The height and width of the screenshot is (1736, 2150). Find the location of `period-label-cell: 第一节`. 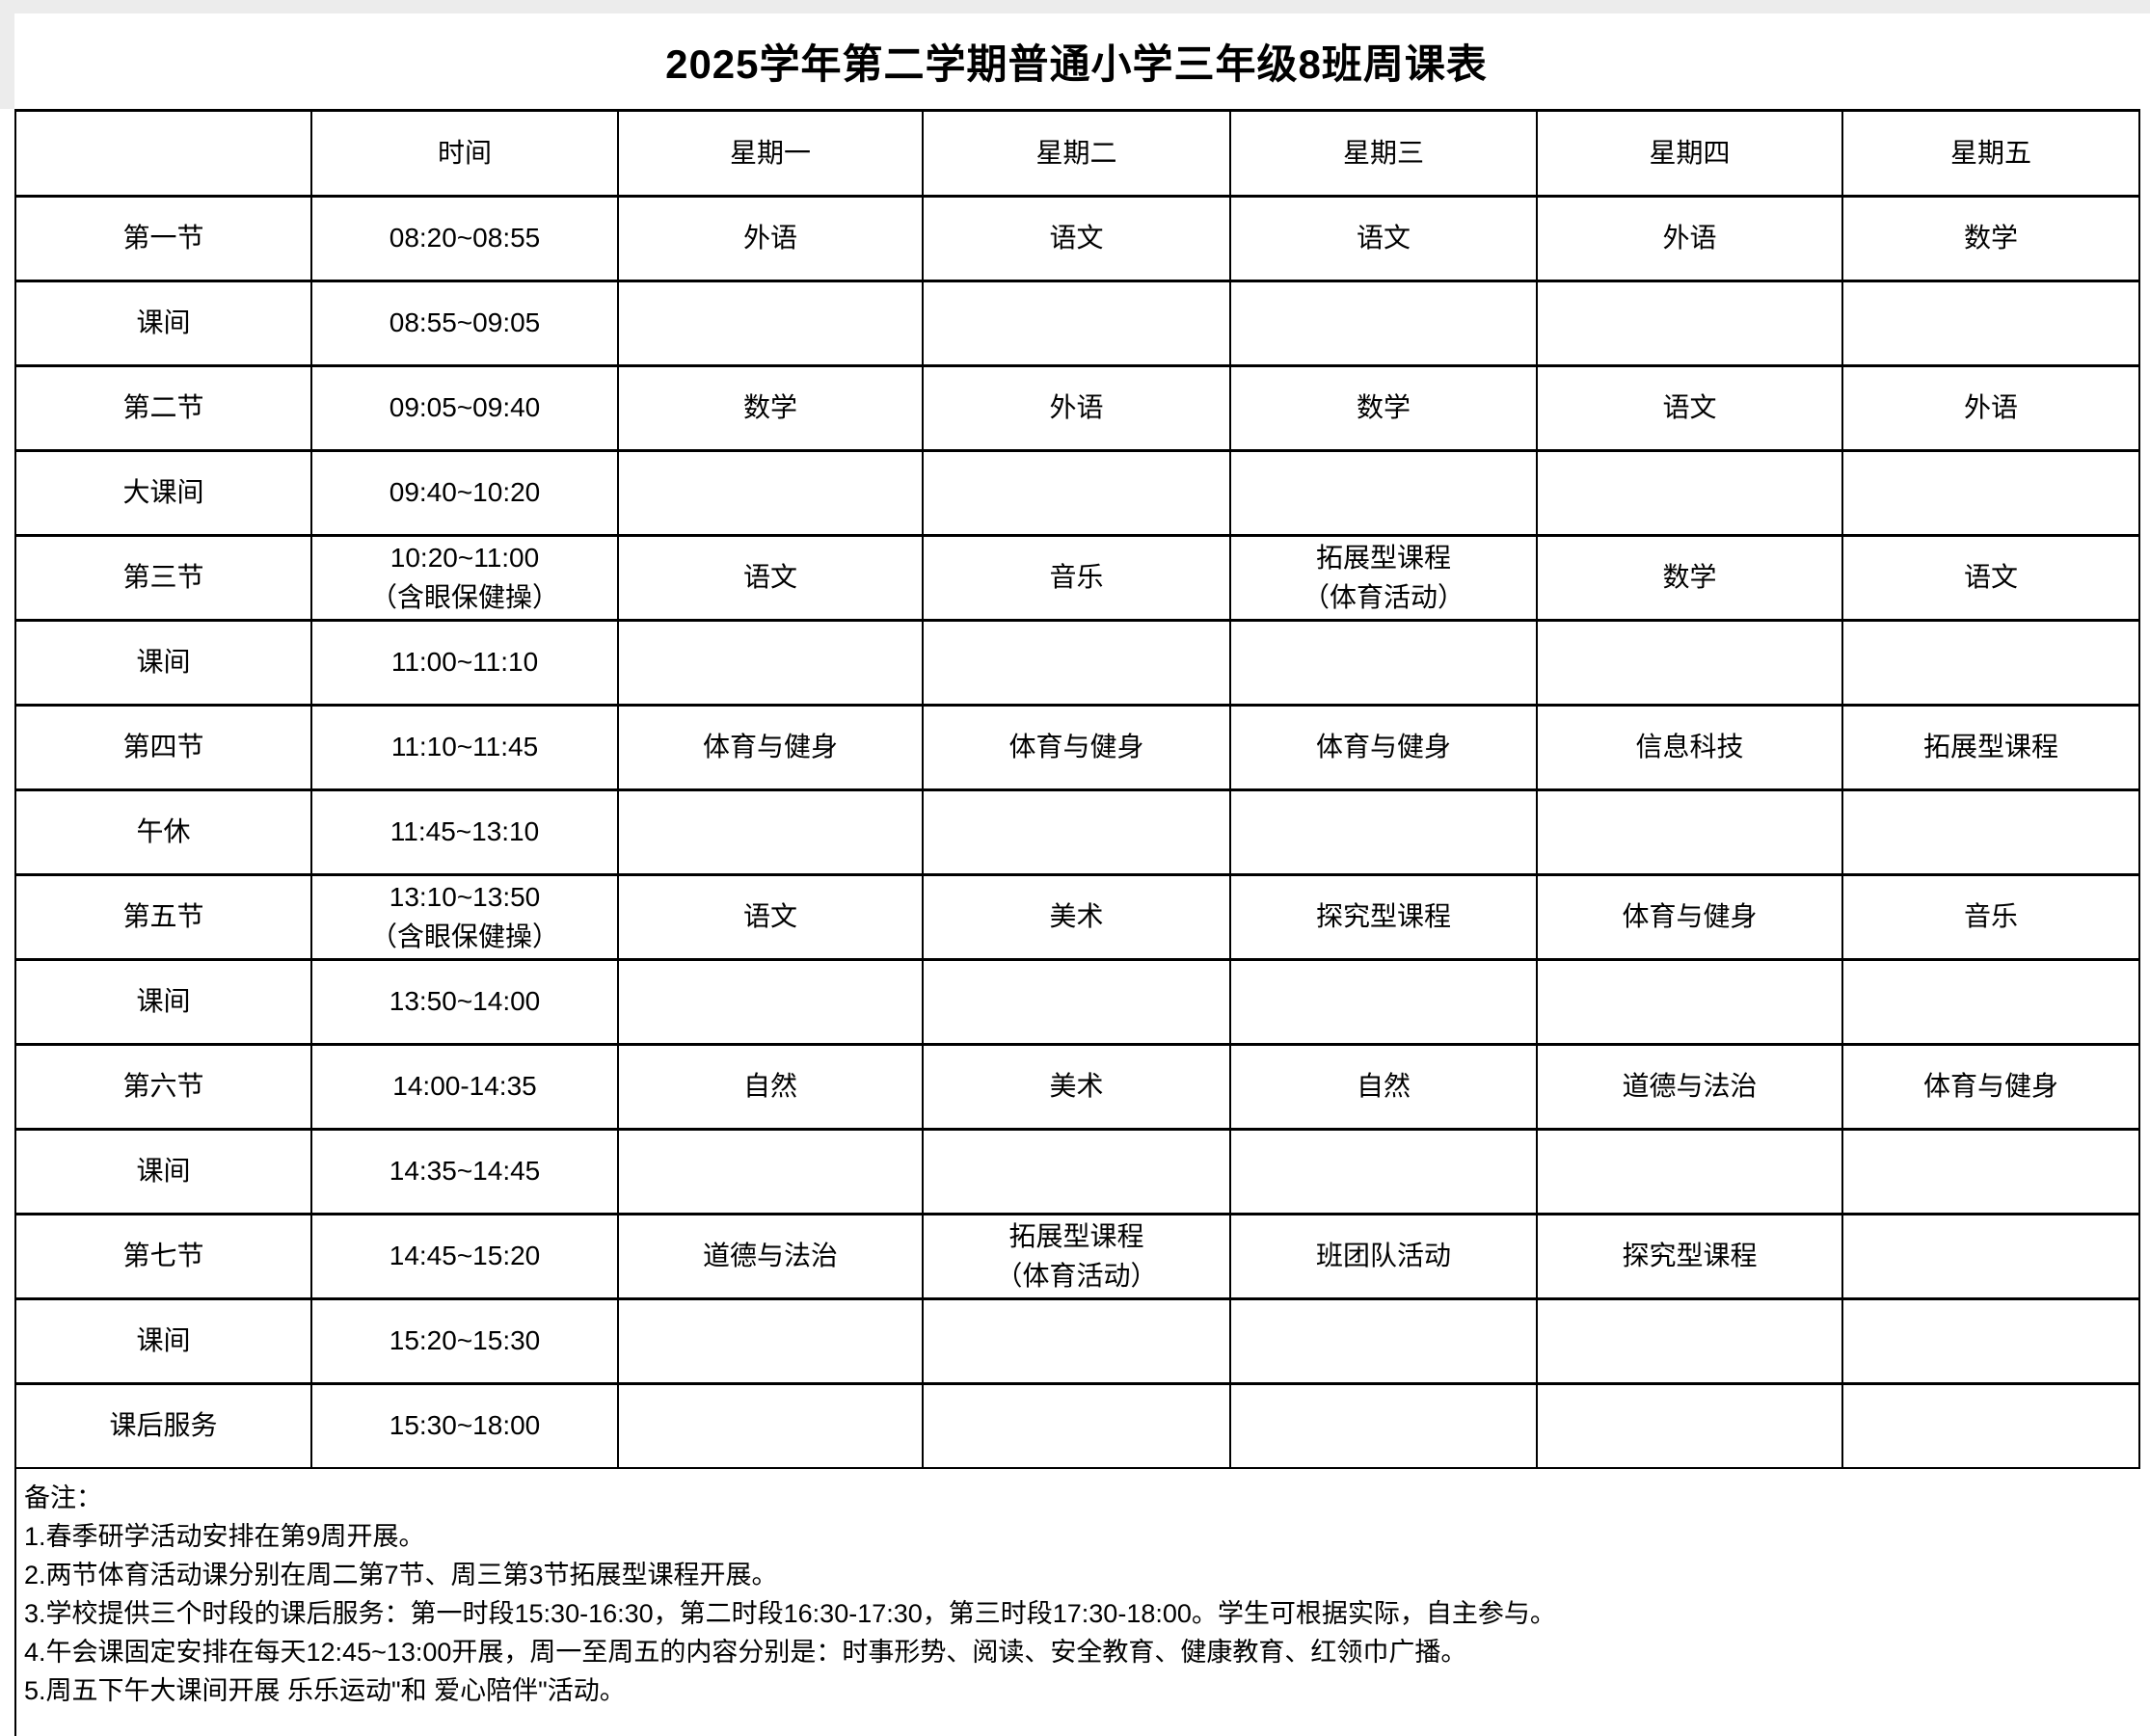

period-label-cell: 第一节 is located at coordinates (163, 239).